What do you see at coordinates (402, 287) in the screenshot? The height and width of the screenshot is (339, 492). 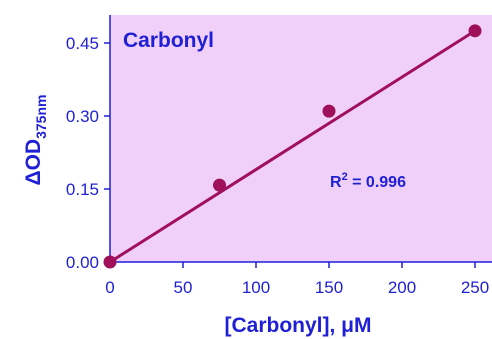 I see `x-tick-label: 200` at bounding box center [402, 287].